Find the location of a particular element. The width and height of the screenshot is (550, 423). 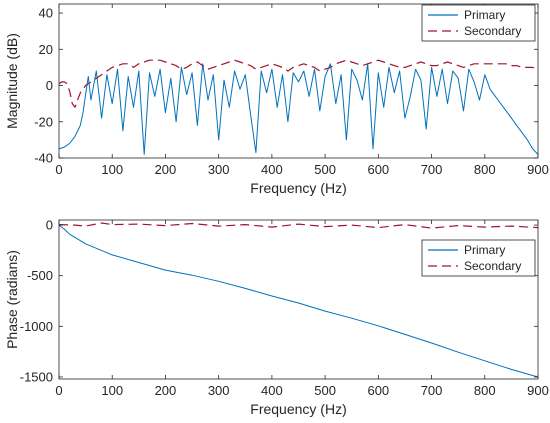

magnitude-x-tick-label: 600 is located at coordinates (378, 169).